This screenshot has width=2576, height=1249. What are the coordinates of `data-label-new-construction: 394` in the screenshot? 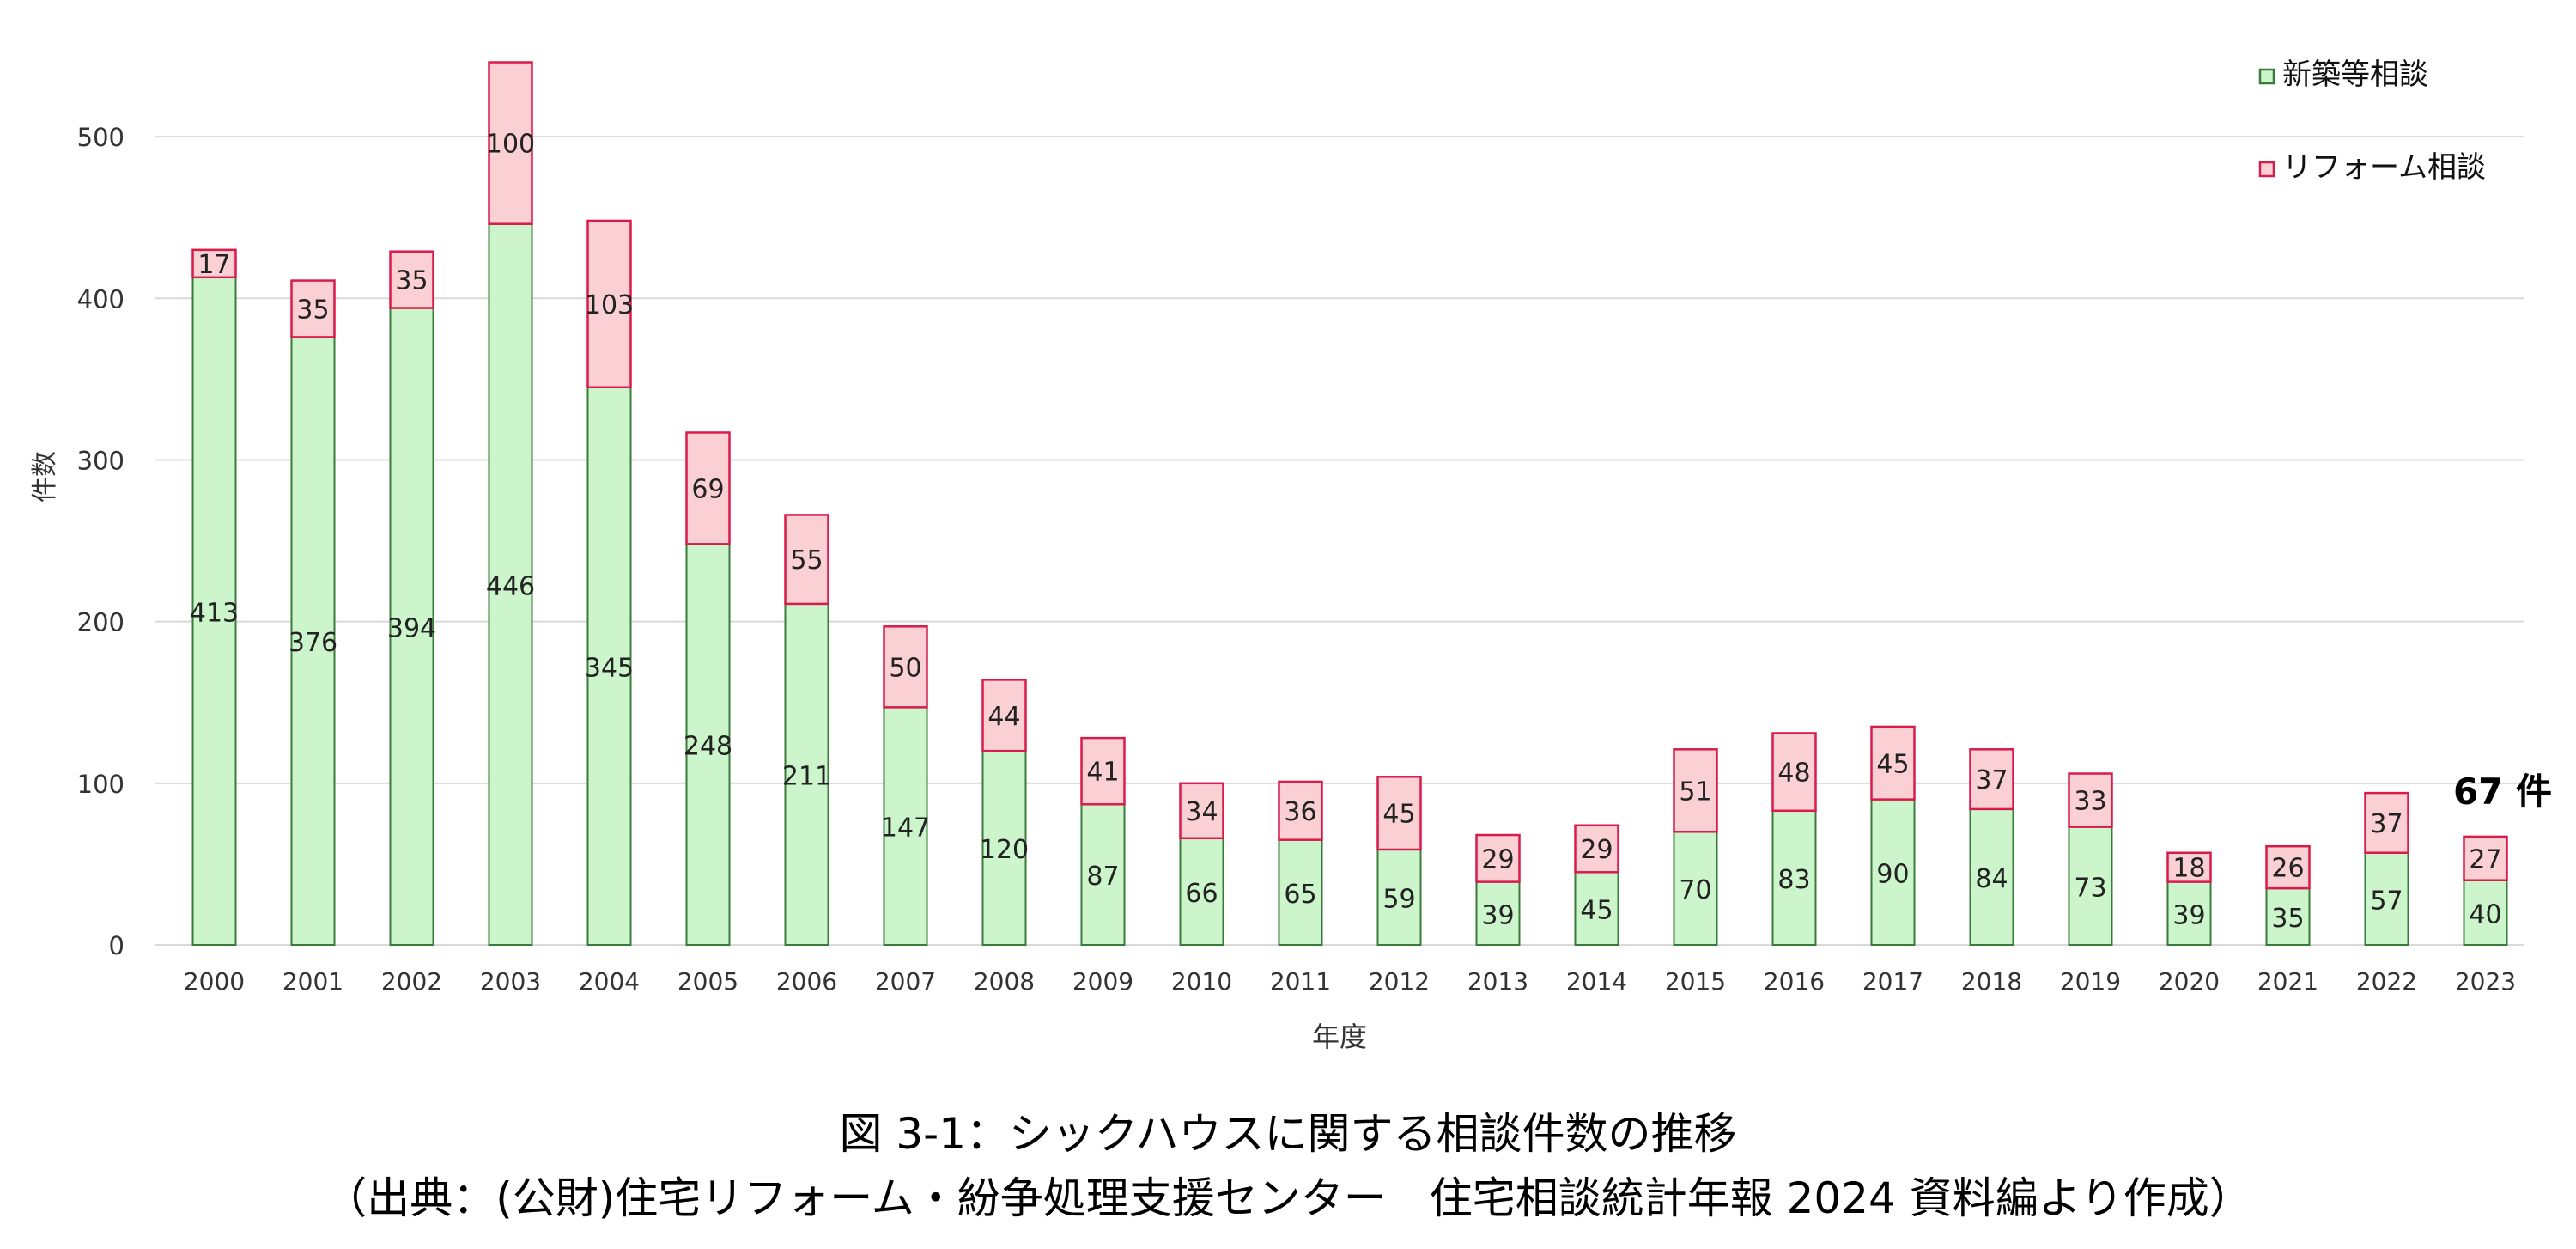 It's located at (411, 628).